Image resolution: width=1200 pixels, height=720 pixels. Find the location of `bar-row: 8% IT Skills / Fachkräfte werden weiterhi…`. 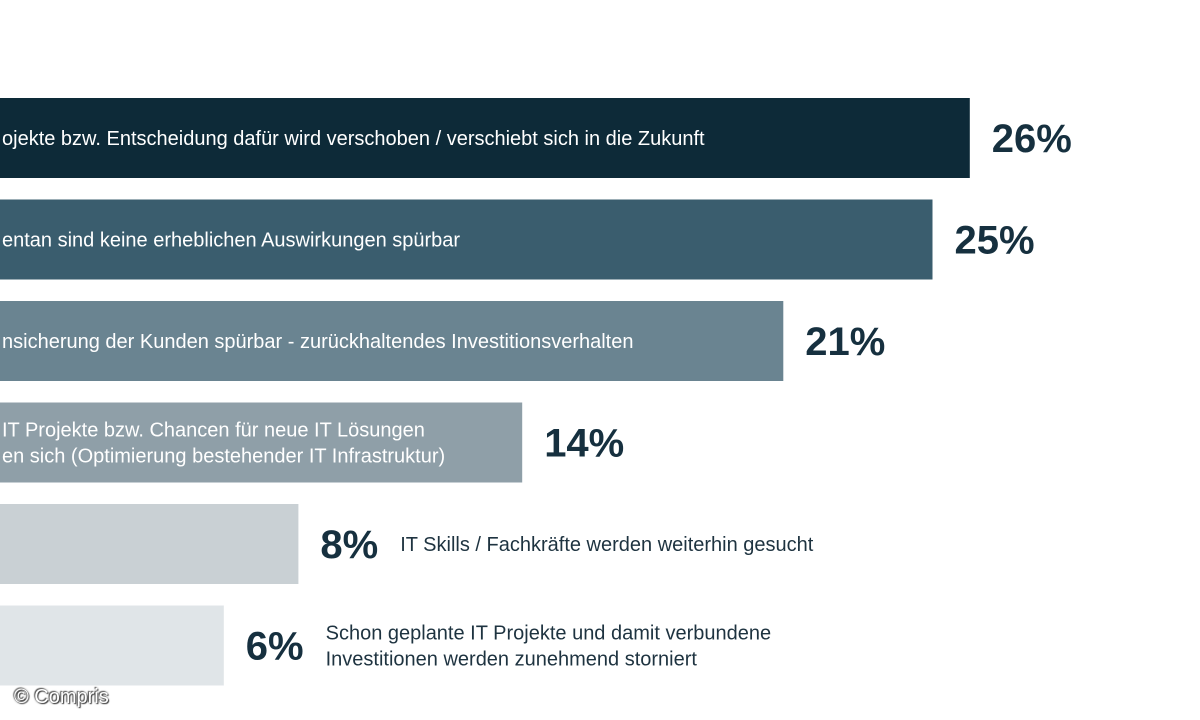

bar-row: 8% IT Skills / Fachkräfte werden weiterhi… is located at coordinates (407, 544).